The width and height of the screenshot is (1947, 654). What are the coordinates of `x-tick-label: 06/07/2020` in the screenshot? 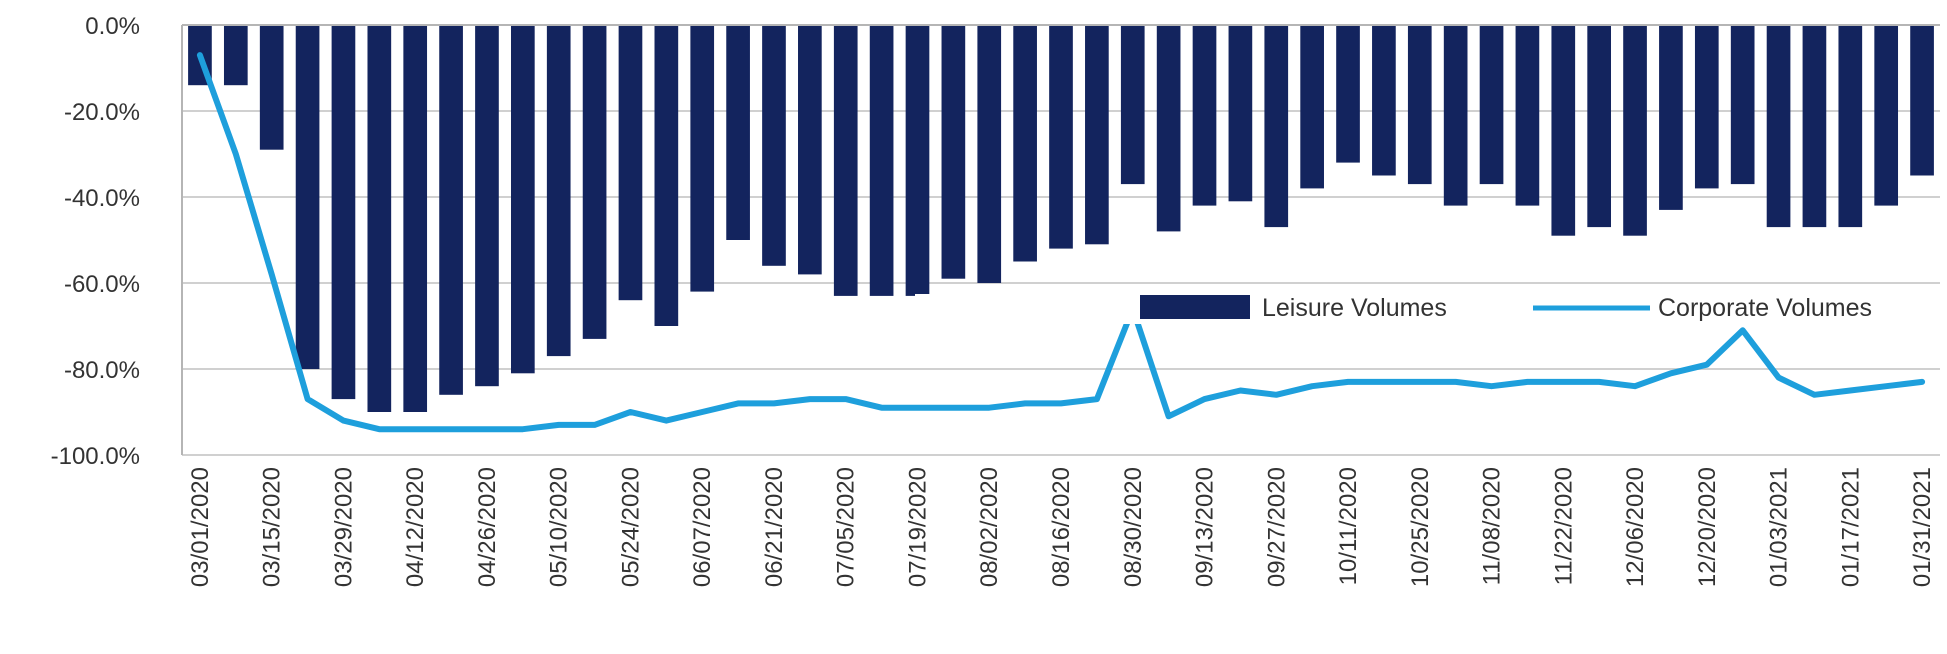 It's located at (702, 527).